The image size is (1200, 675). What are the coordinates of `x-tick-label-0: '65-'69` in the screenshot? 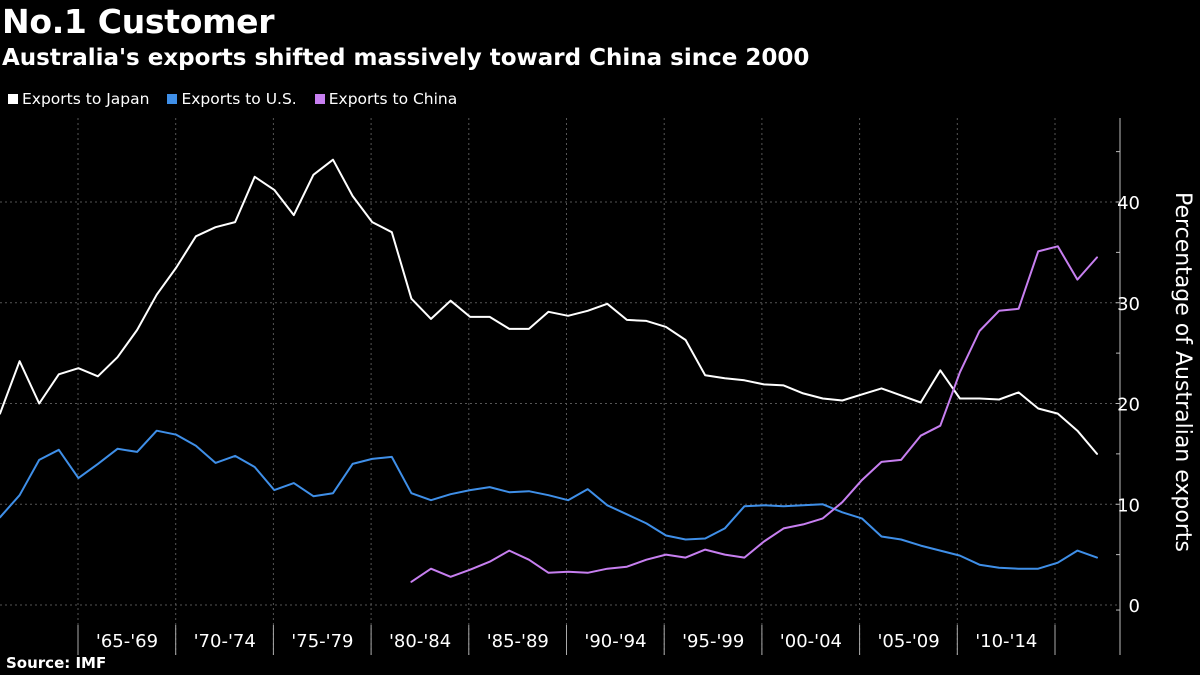 It's located at (127, 641).